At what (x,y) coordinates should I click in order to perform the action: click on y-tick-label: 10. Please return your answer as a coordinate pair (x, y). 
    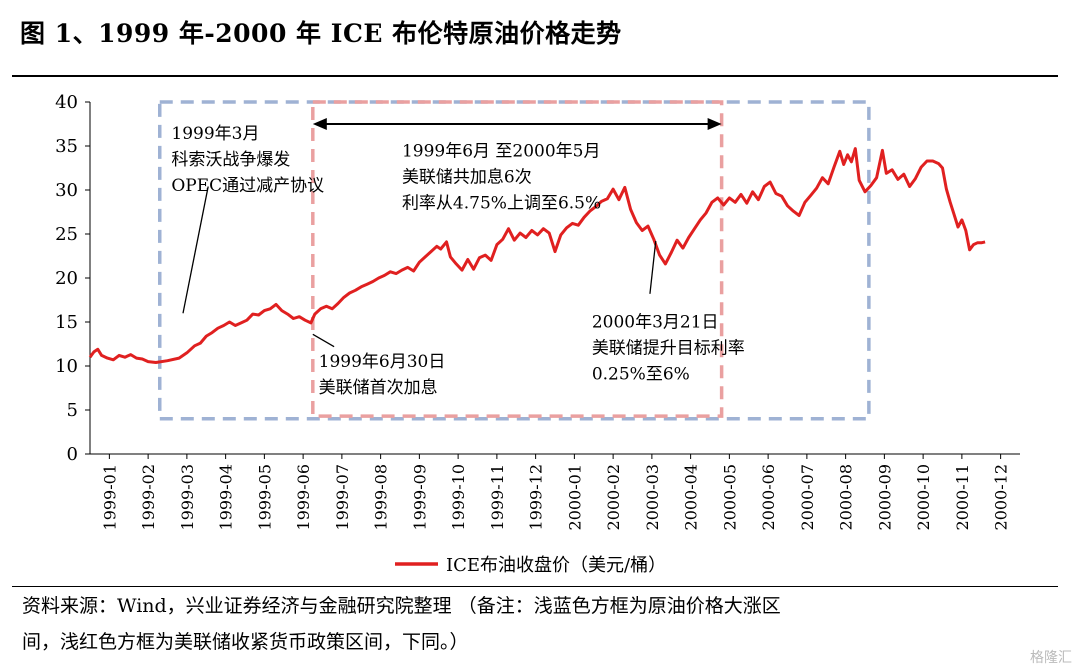
    Looking at the image, I should click on (66, 366).